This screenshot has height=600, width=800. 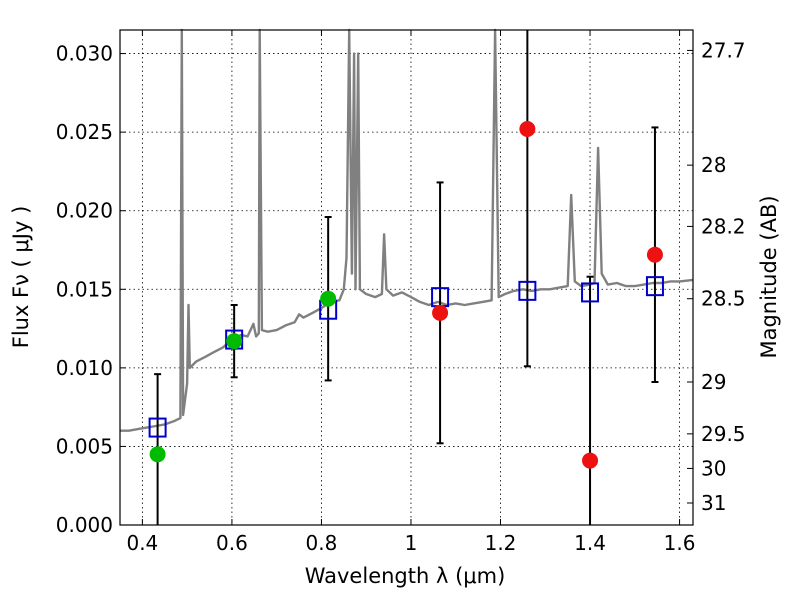 I want to click on x-tick-label: 0.4, so click(x=142, y=543).